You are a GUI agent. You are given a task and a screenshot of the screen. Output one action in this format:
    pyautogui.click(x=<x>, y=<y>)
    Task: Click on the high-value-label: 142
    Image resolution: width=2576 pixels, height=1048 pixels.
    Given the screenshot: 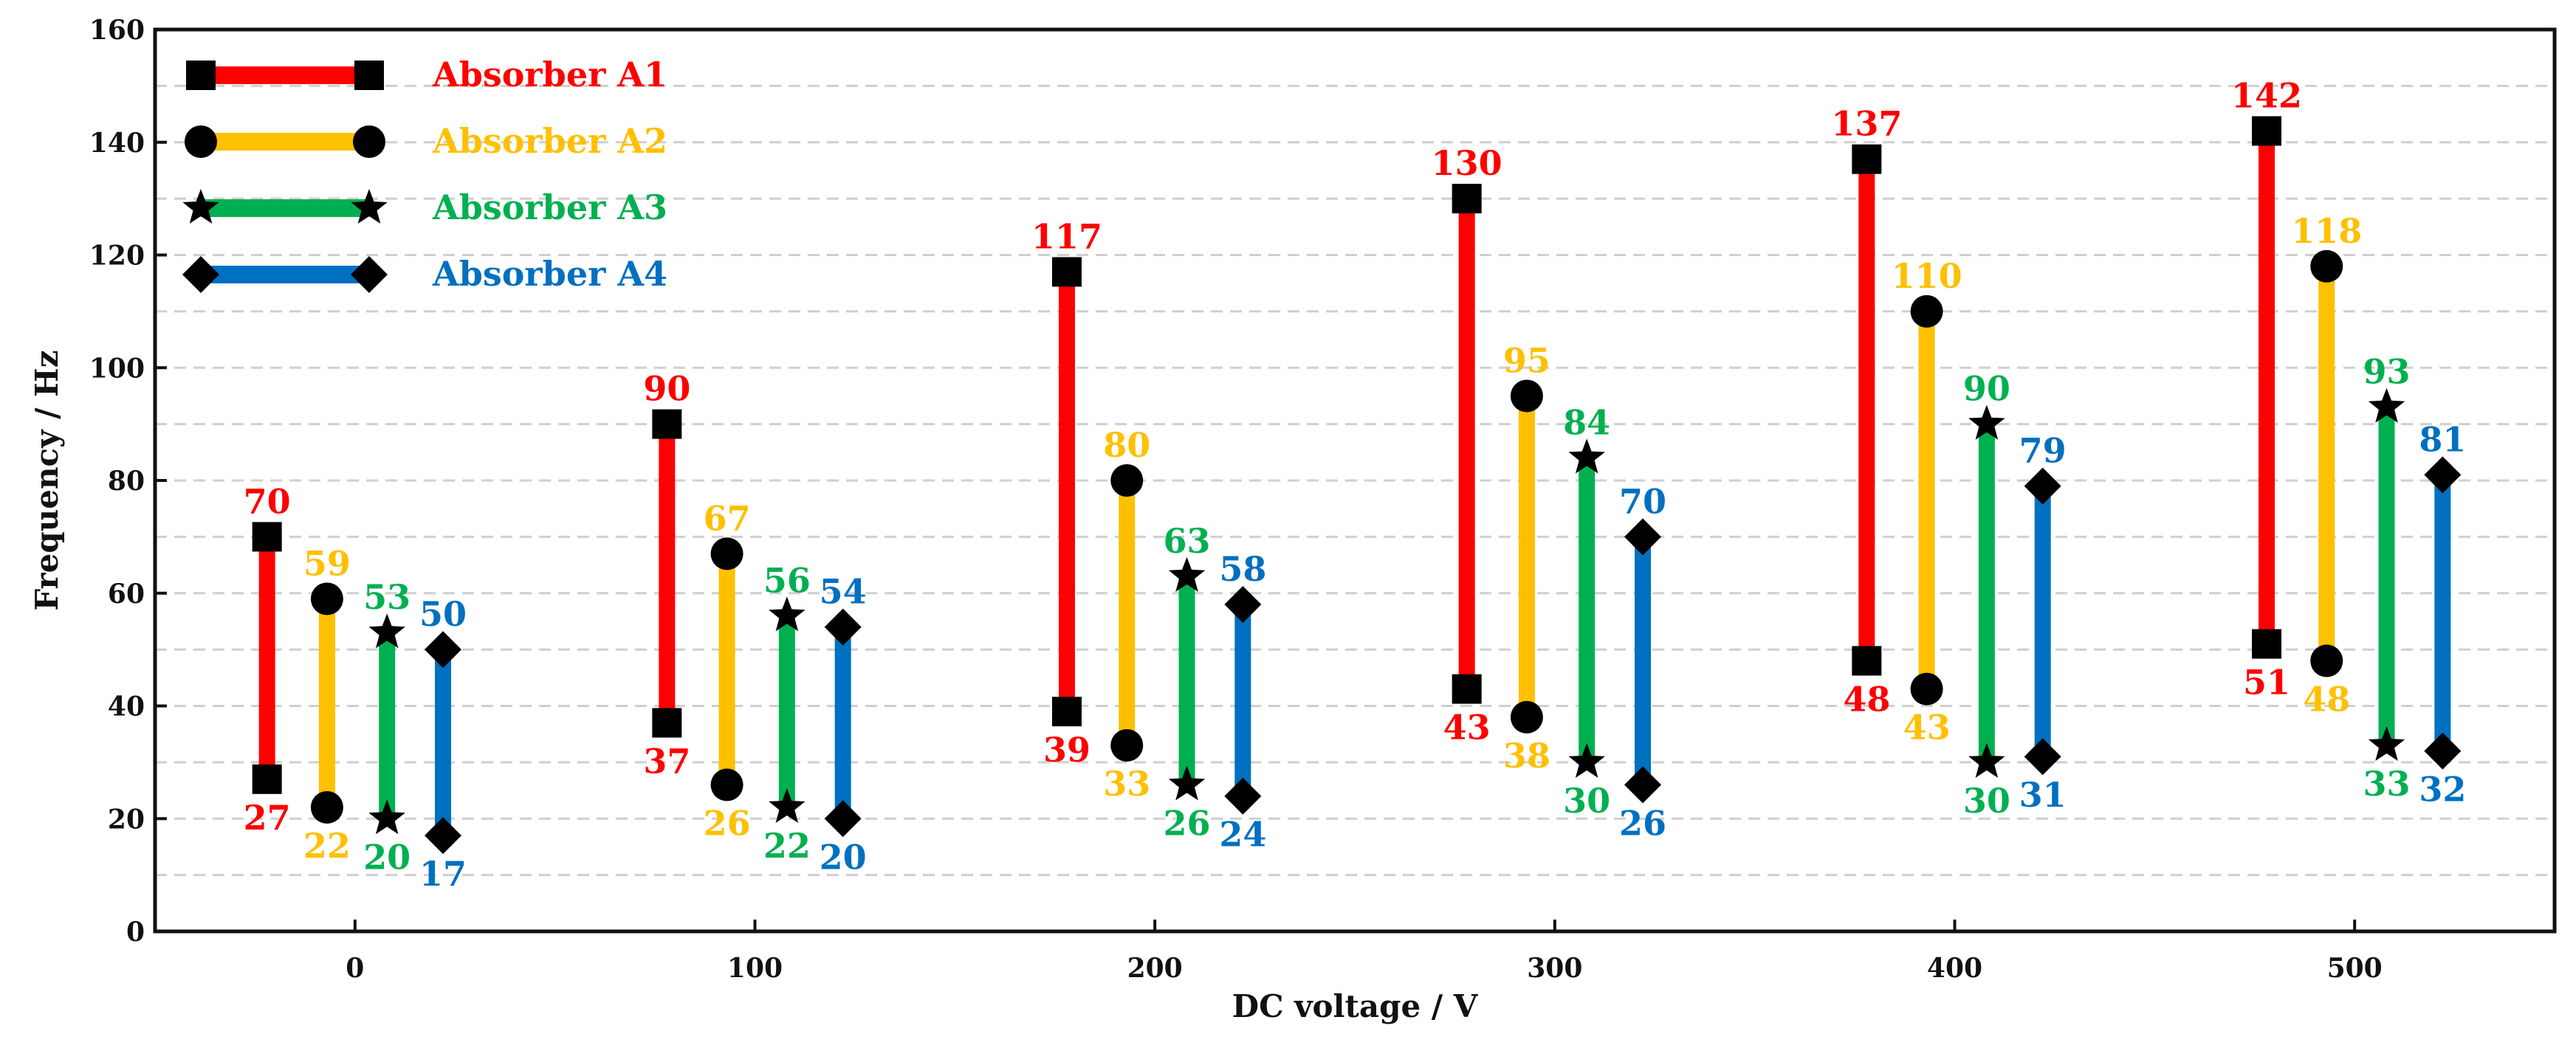 What is the action you would take?
    pyautogui.click(x=2266, y=95)
    